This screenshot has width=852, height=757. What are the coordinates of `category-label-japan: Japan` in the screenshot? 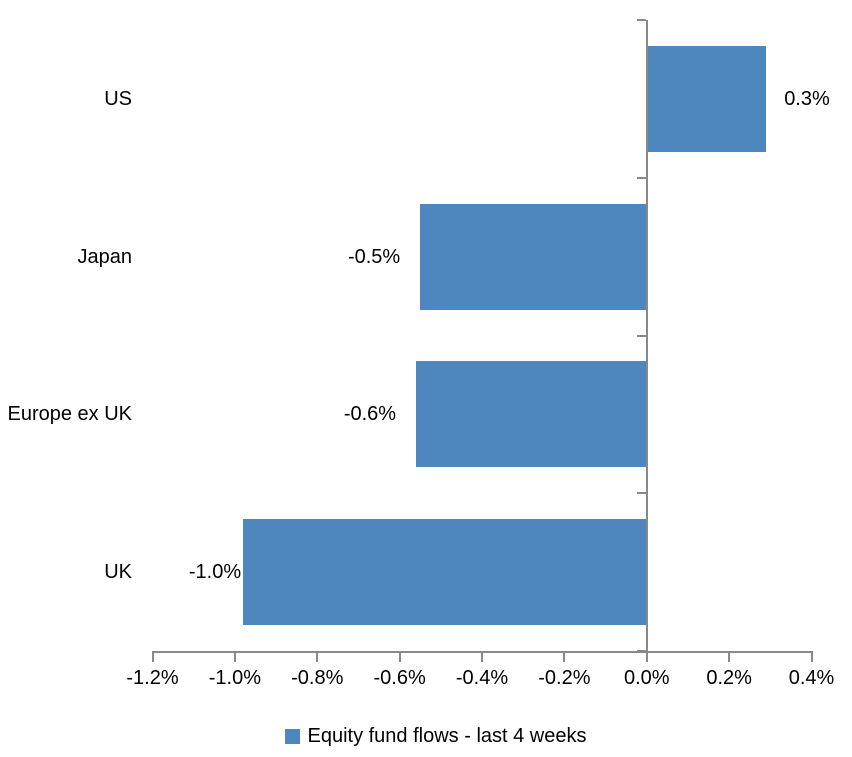 It's located at (105, 256).